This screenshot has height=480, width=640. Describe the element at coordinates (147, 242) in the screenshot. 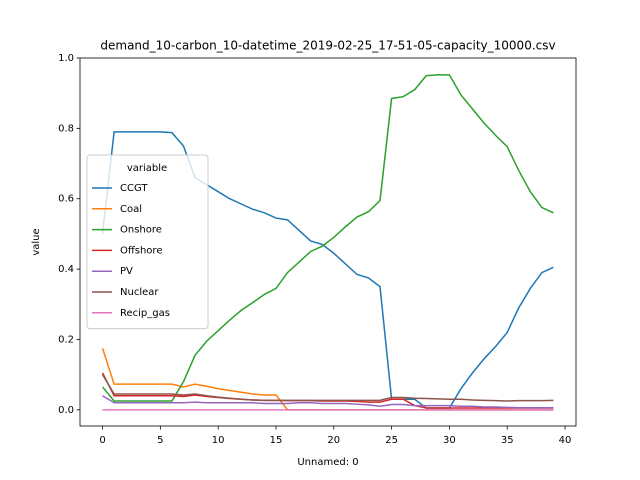

I see `legend-box` at that location.